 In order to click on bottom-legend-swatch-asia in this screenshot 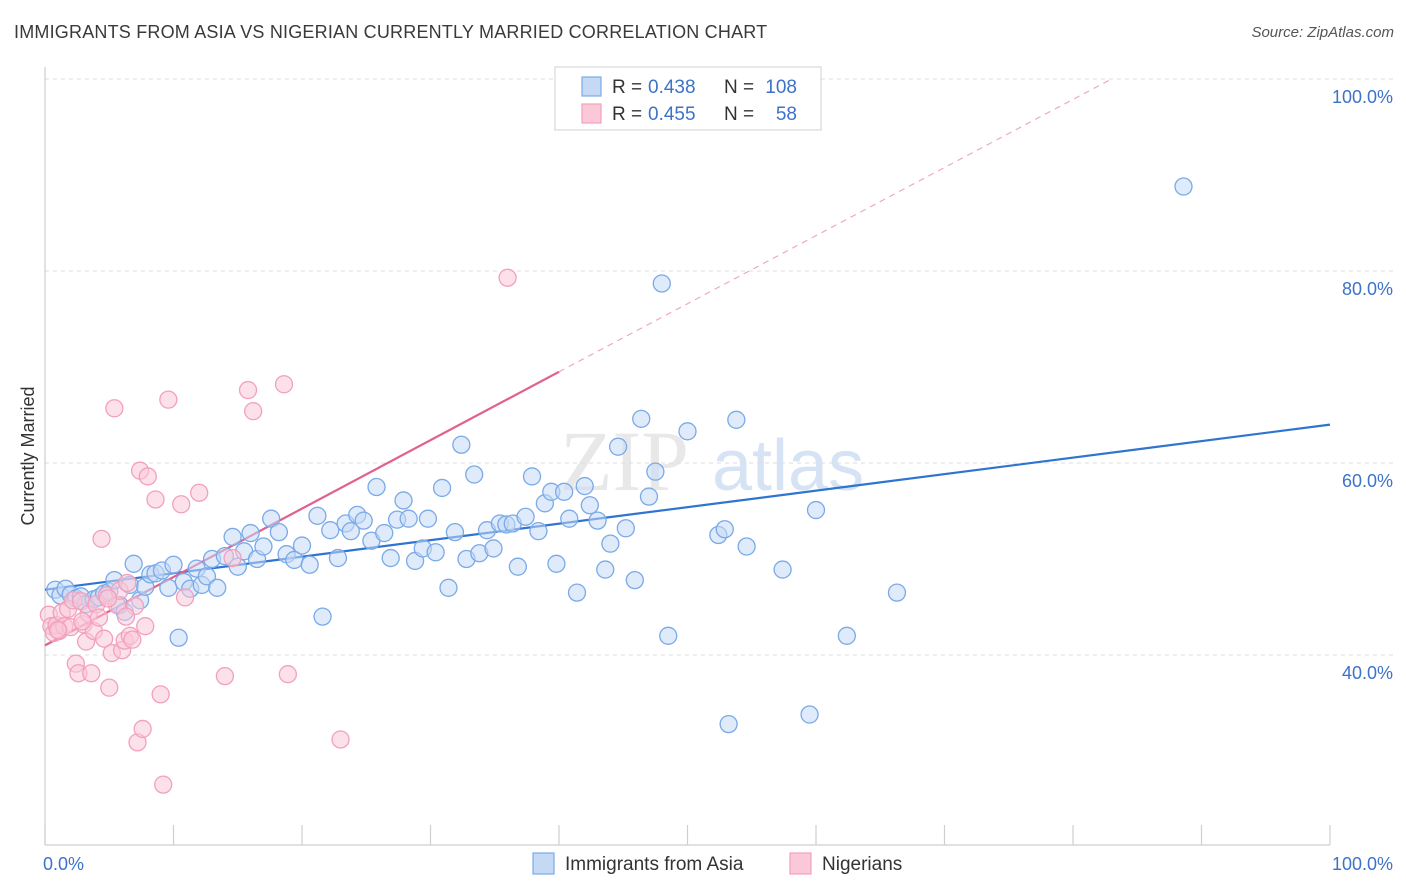, I will do `click(543, 863)`.